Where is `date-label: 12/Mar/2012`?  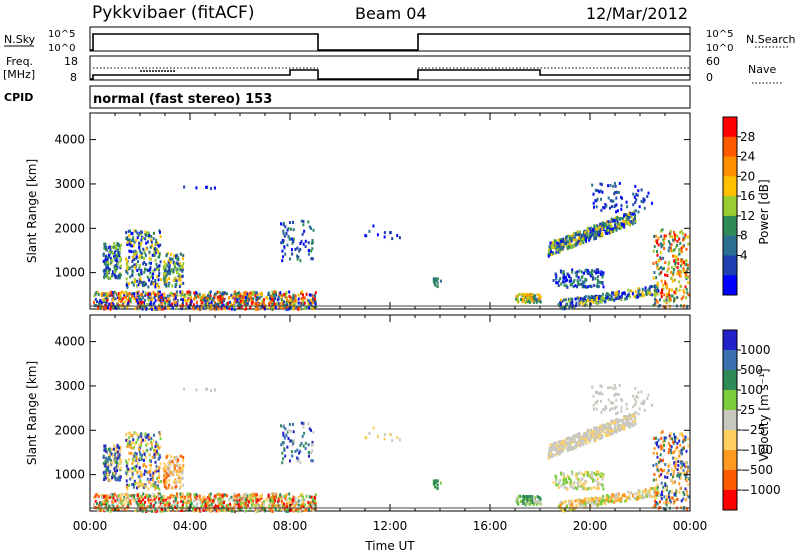 date-label: 12/Mar/2012 is located at coordinates (637, 13).